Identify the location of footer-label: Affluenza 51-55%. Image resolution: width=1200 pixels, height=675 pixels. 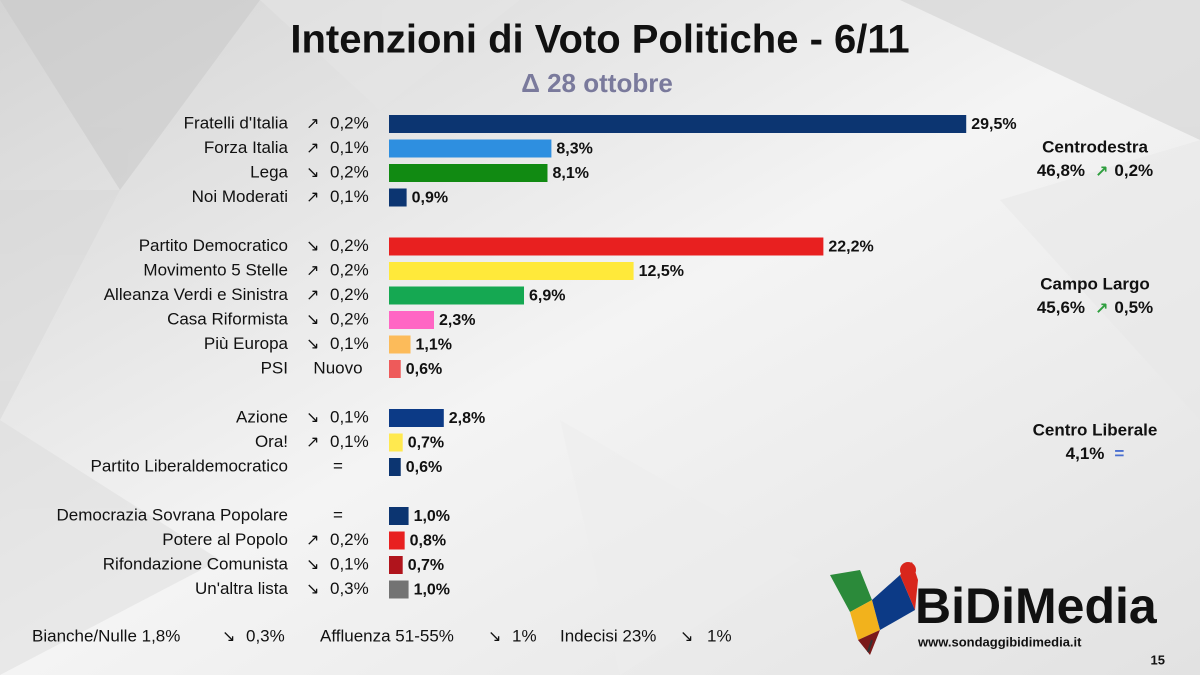
(387, 635).